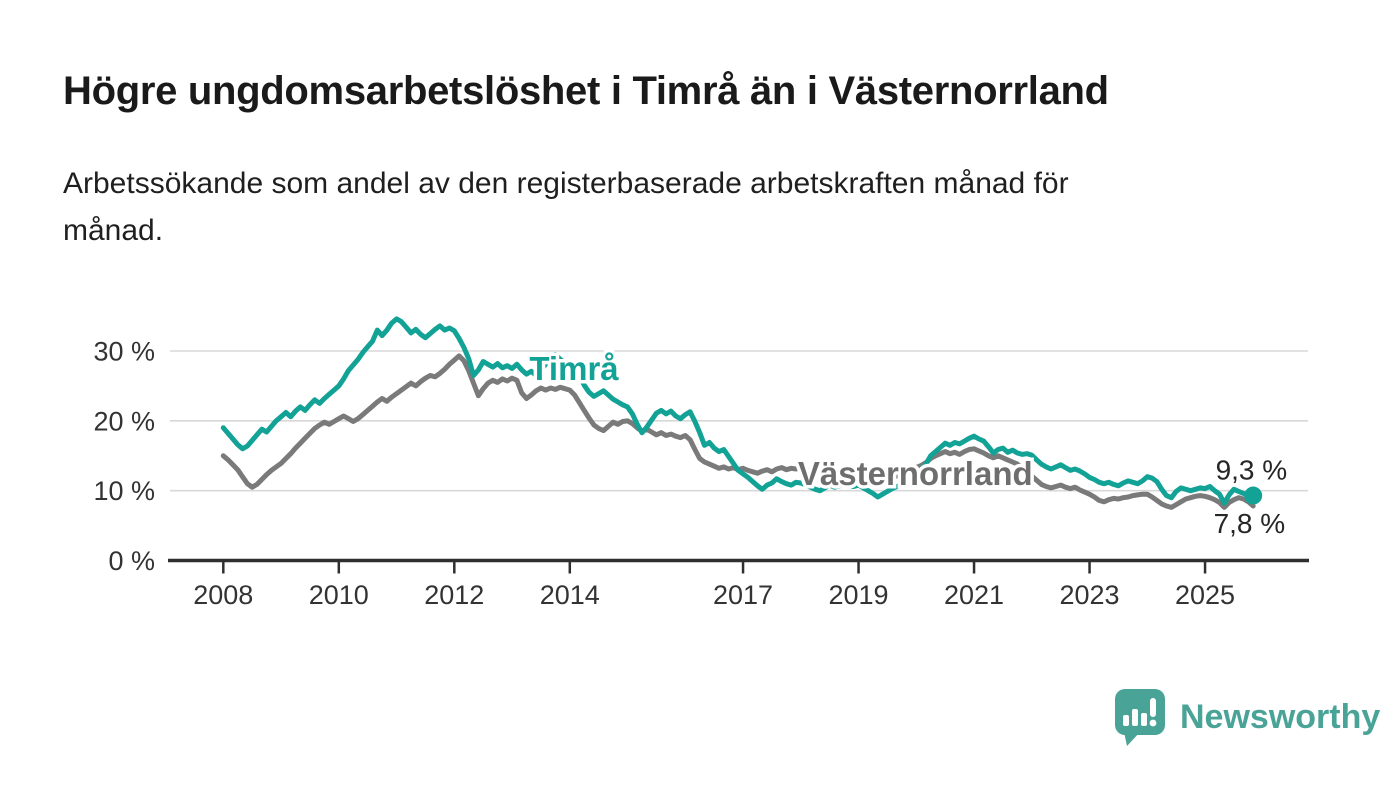 The image size is (1400, 794). Describe the element at coordinates (124, 352) in the screenshot. I see `y-tick-label: 30 %` at that location.